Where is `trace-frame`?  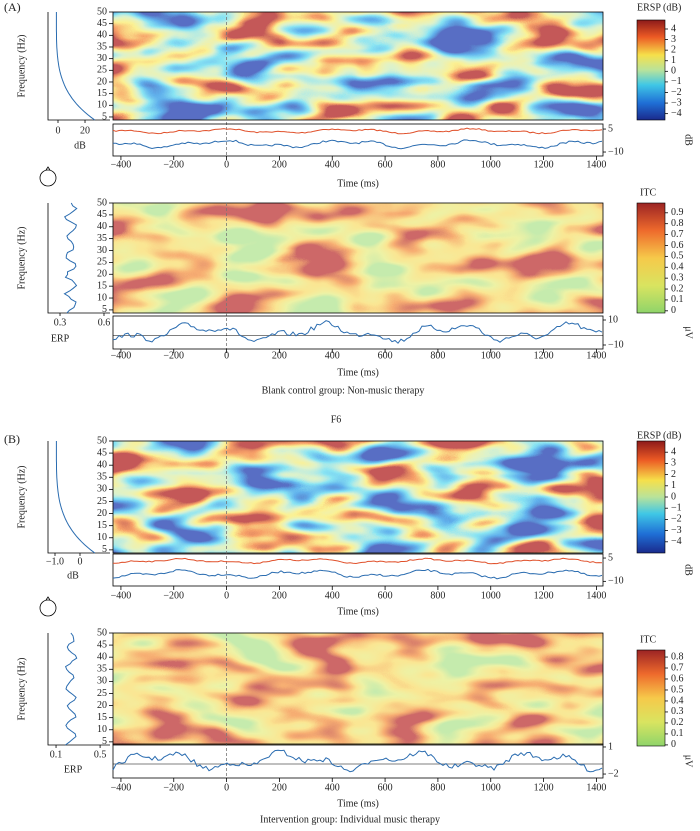
trace-frame is located at coordinates (358, 332).